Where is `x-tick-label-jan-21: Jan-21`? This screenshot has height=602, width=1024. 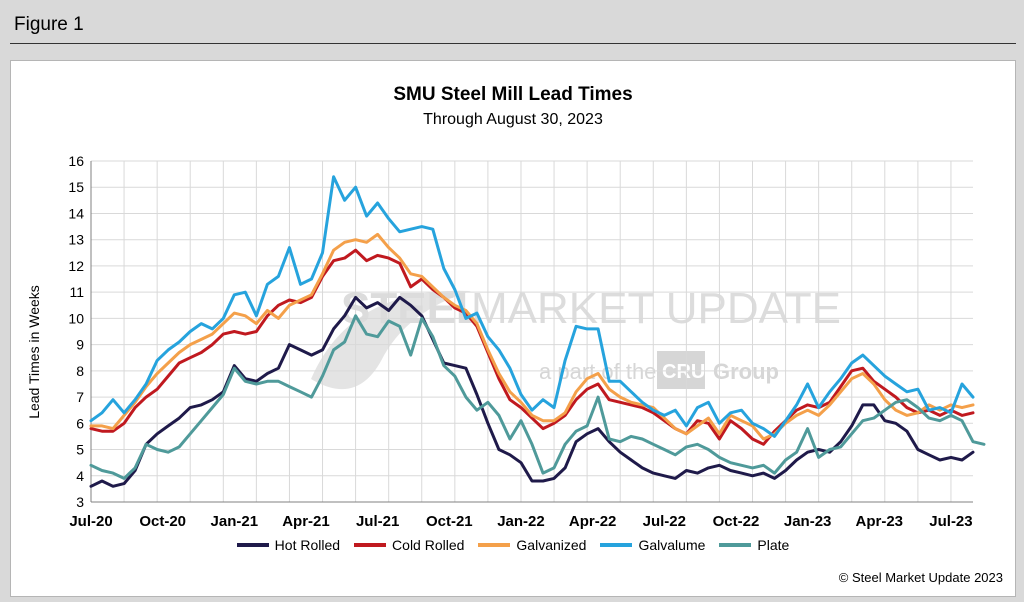
x-tick-label-jan-21: Jan-21 is located at coordinates (235, 521).